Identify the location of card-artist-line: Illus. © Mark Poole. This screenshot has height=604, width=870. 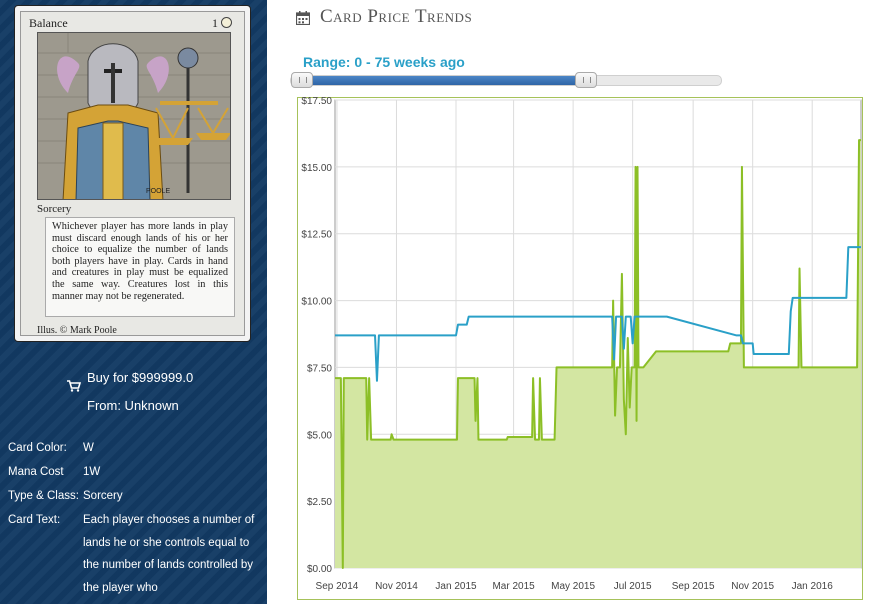
(77, 330).